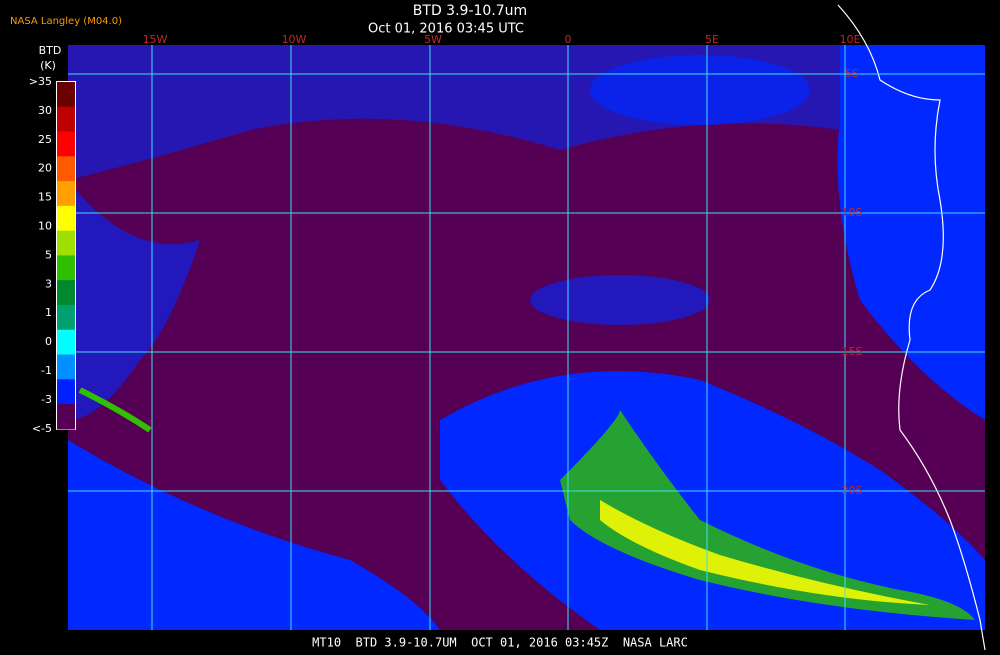  I want to click on coastline, so click(911, 327).